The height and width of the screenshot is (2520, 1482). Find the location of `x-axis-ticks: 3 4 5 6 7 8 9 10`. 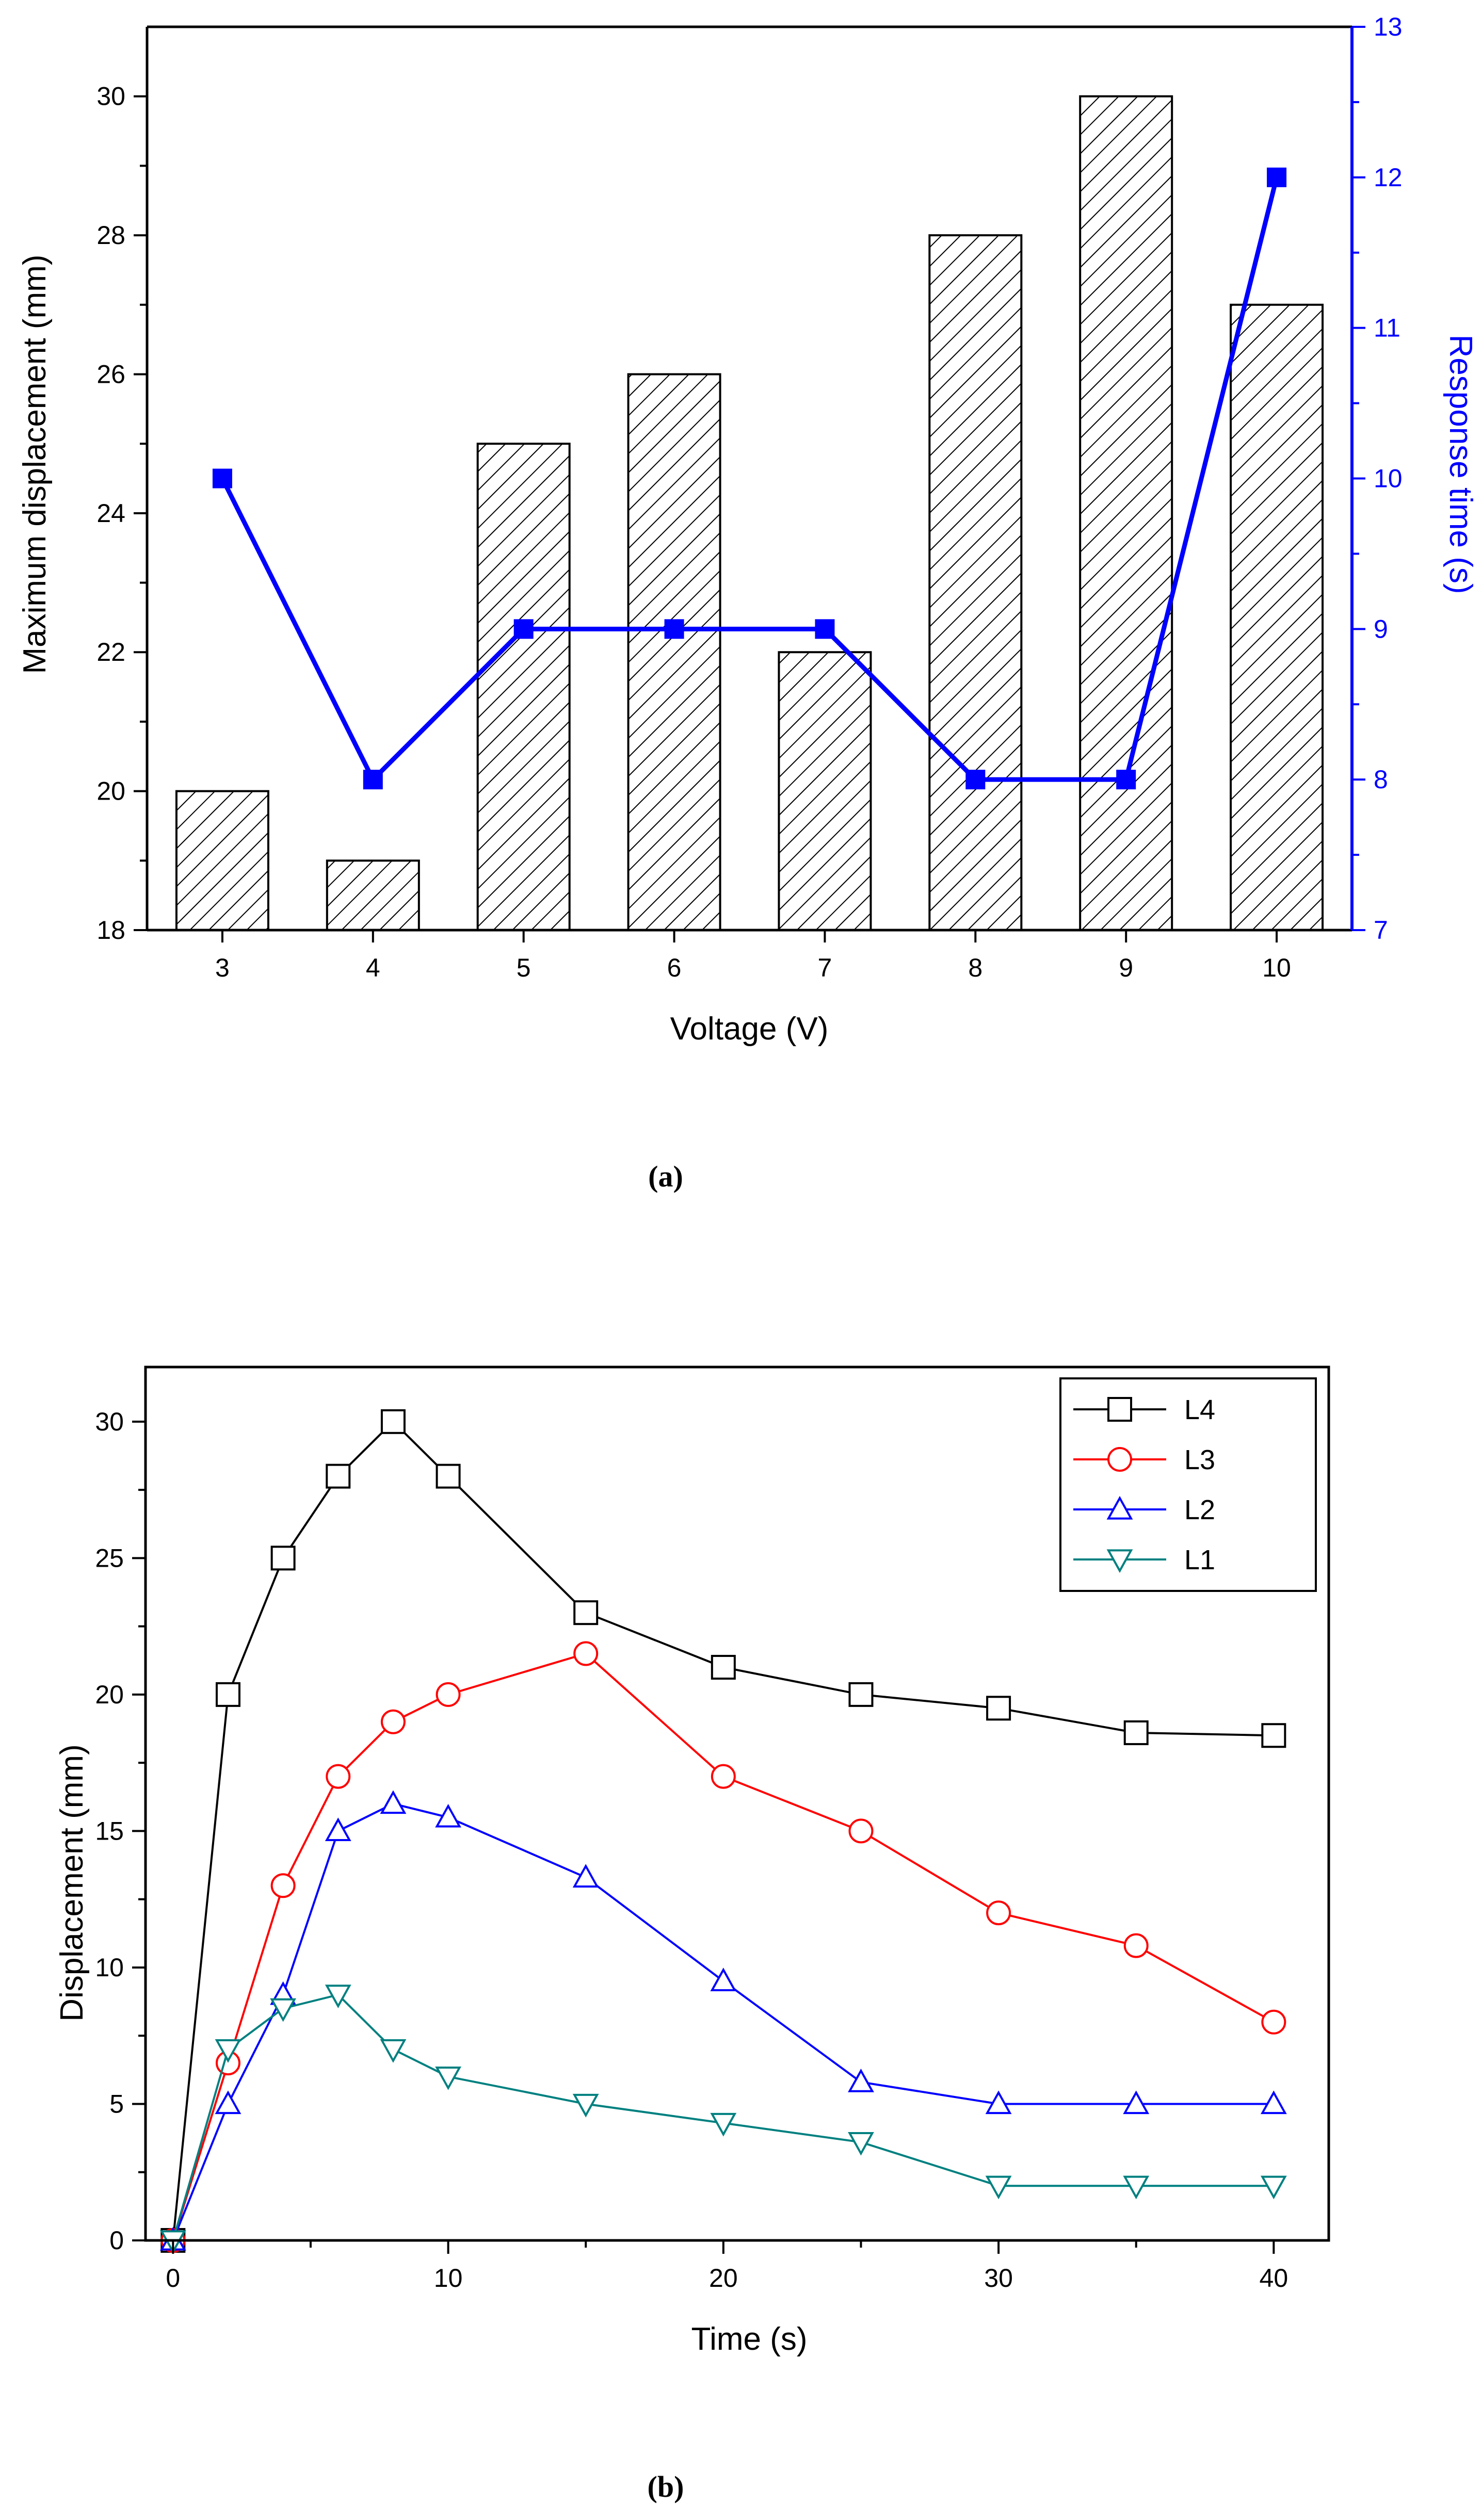

x-axis-ticks: 3 4 5 6 7 8 9 10 is located at coordinates (753, 956).